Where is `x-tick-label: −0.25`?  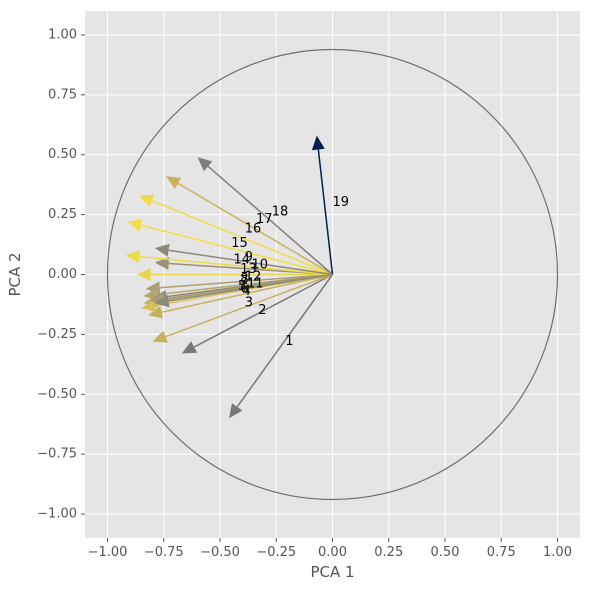
x-tick-label: −0.25 is located at coordinates (276, 552).